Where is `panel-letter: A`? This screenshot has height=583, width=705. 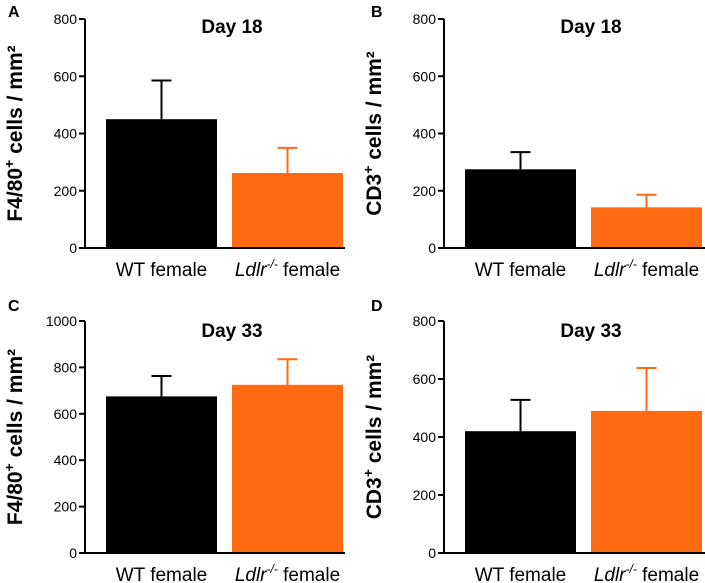
panel-letter: A is located at coordinates (14, 12).